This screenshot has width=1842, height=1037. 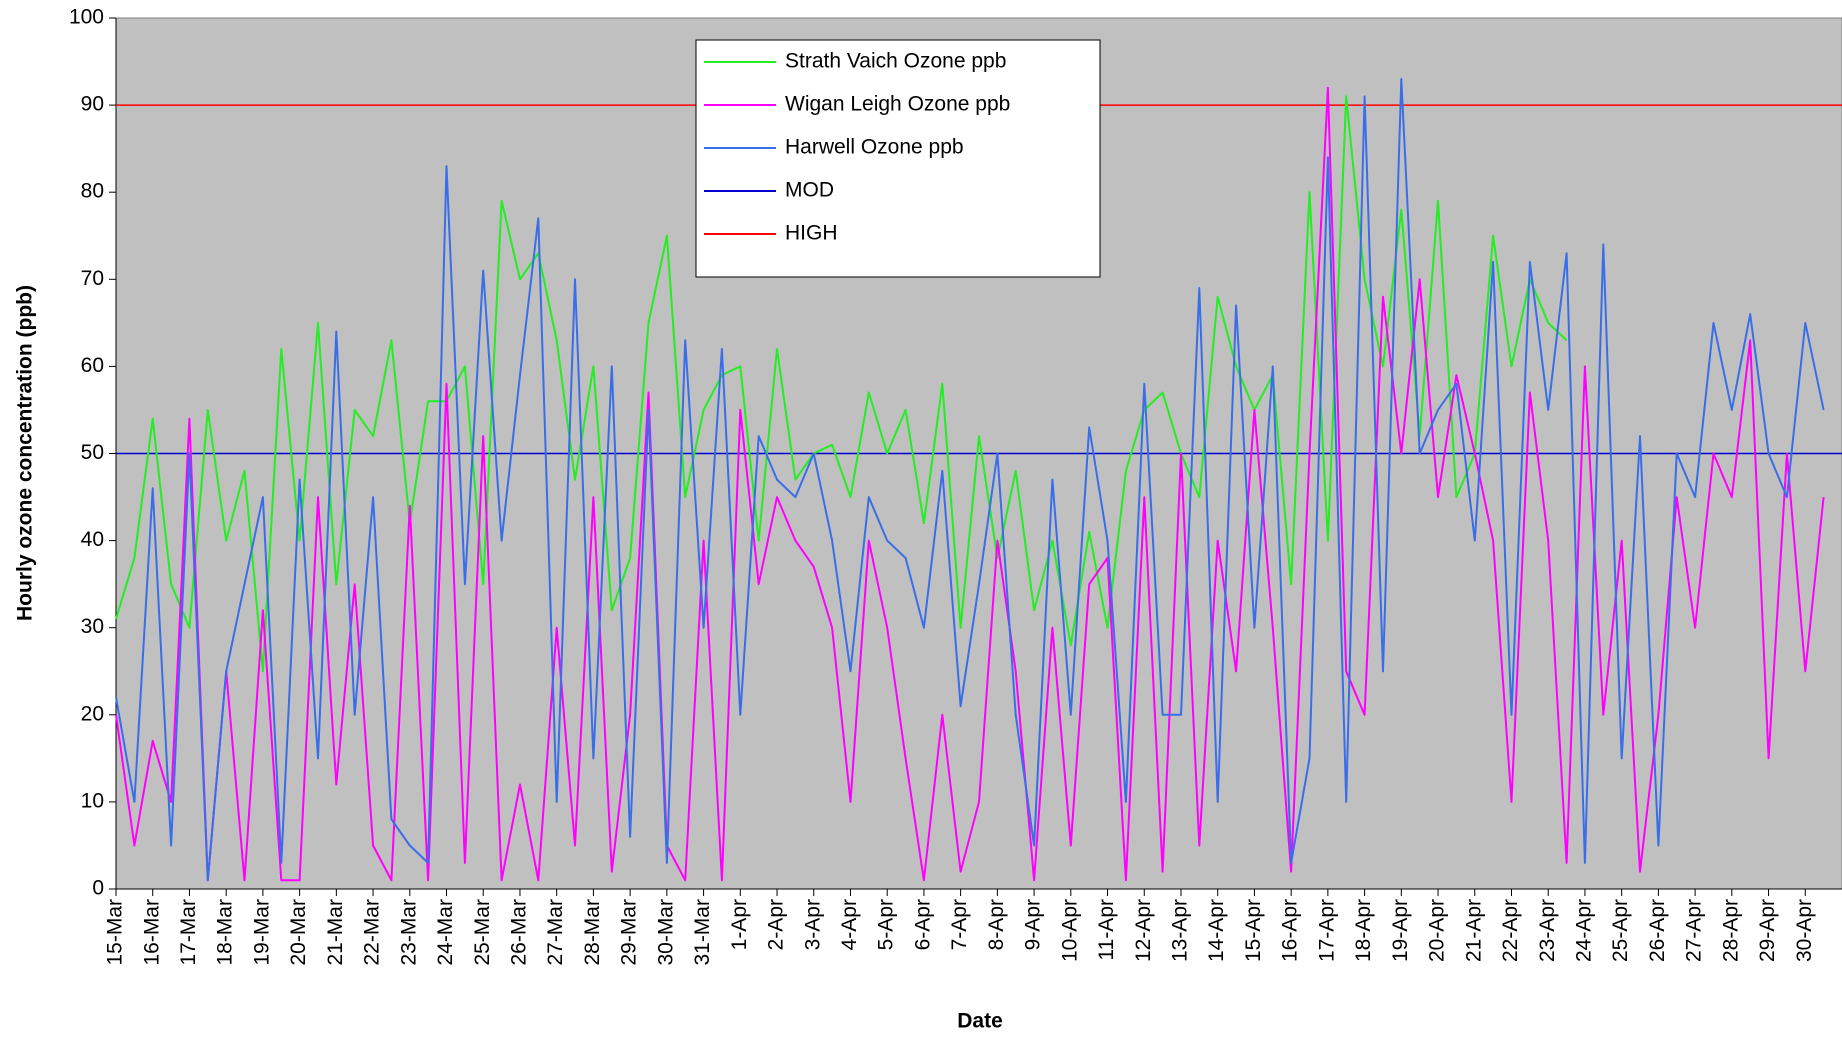 What do you see at coordinates (922, 924) in the screenshot?
I see `x-tick-label: 6-Apr` at bounding box center [922, 924].